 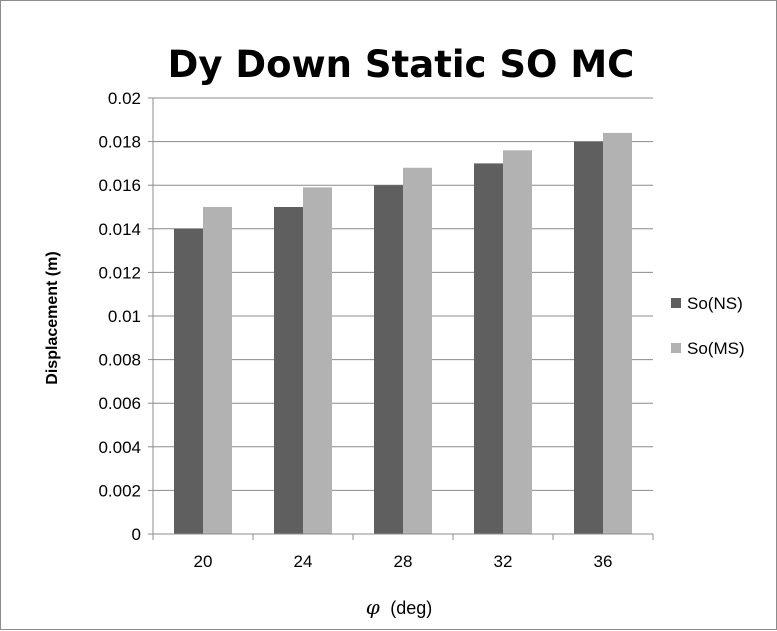 What do you see at coordinates (124, 316) in the screenshot?
I see `y-tick-label: 0.01` at bounding box center [124, 316].